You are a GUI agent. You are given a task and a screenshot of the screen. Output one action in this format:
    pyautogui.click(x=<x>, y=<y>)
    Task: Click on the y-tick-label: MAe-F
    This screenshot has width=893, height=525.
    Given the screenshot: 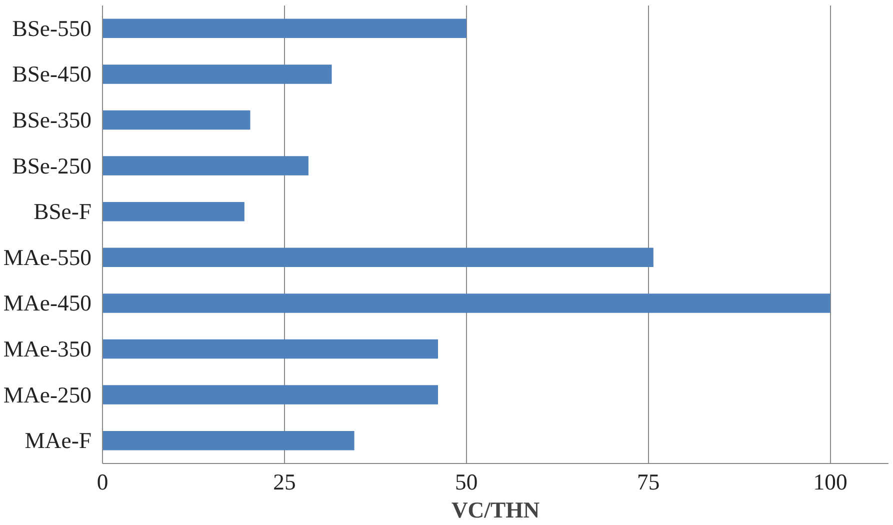 What is the action you would take?
    pyautogui.click(x=58, y=441)
    